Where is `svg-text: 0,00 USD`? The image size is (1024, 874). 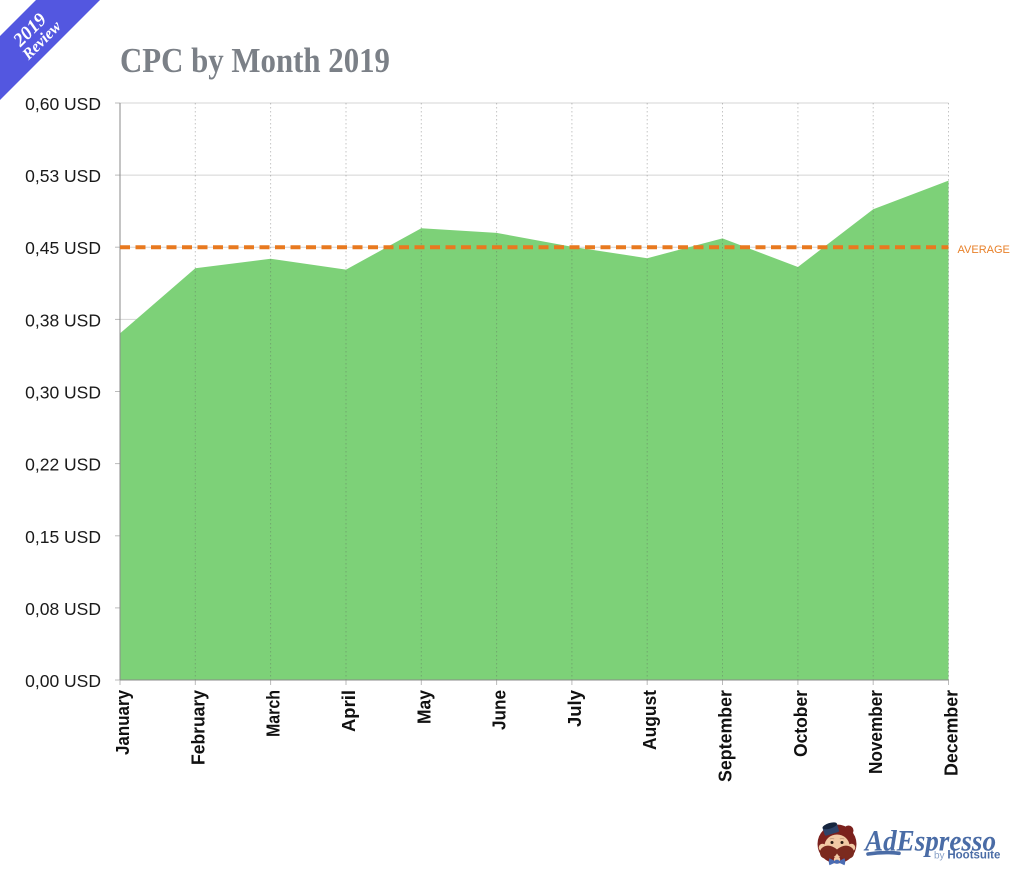
svg-text: 0,00 USD is located at coordinates (63, 681).